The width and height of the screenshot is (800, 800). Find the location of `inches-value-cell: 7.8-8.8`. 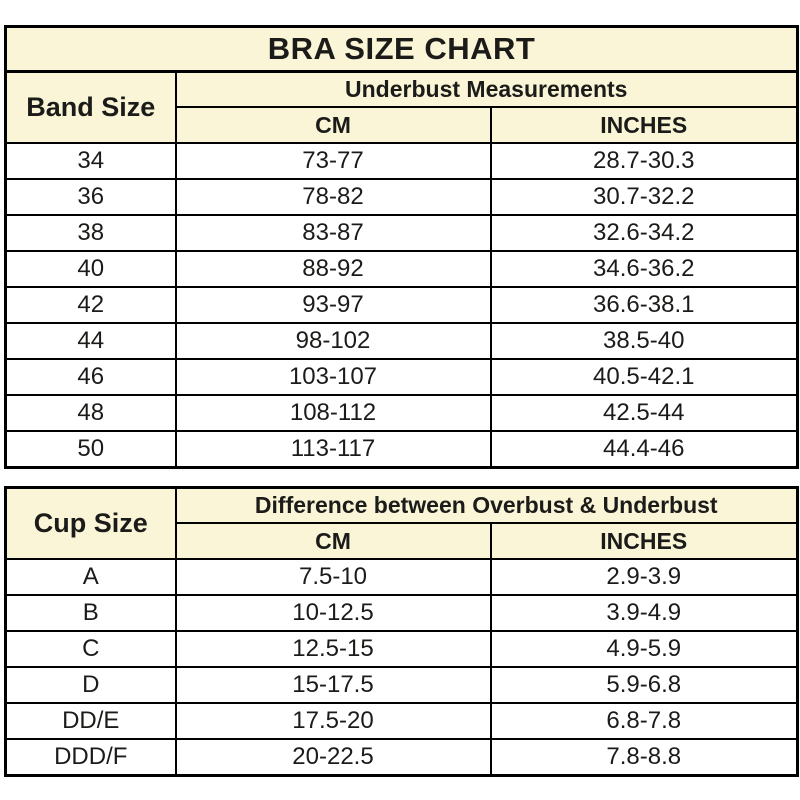

inches-value-cell: 7.8-8.8 is located at coordinates (644, 757).